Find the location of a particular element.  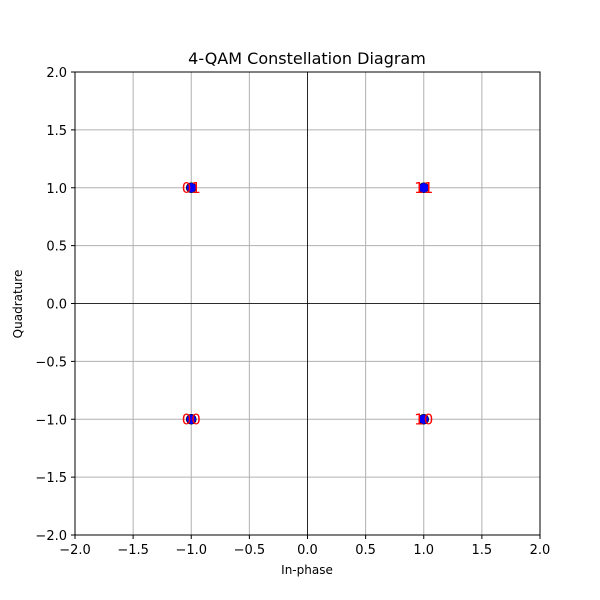

y-axis-label: Quadrature is located at coordinates (18, 304).